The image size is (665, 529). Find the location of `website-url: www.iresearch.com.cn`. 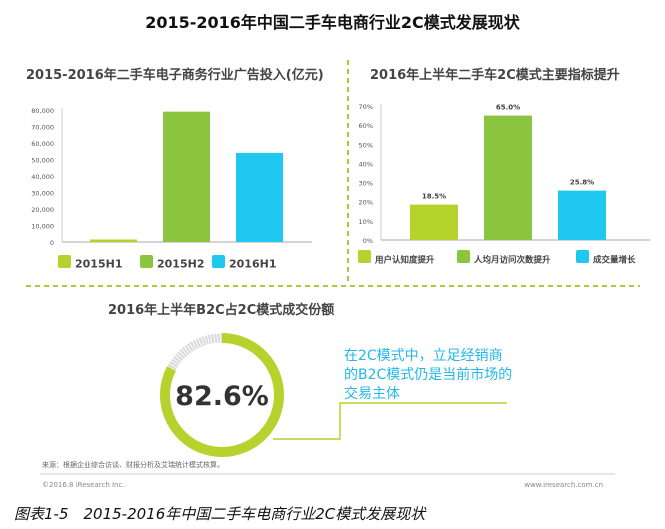

website-url: www.iresearch.com.cn is located at coordinates (563, 485).